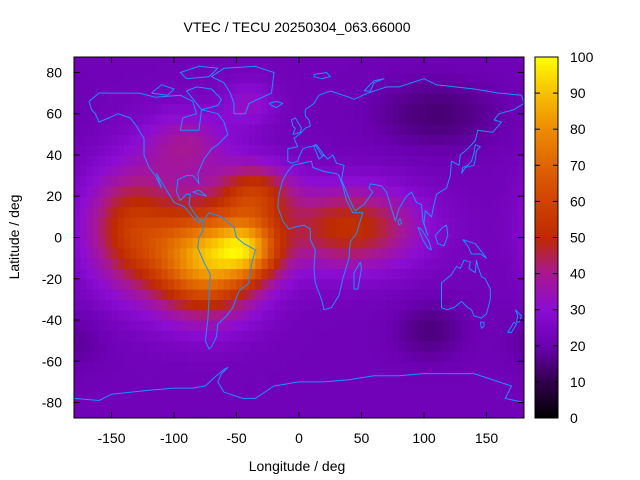 This screenshot has width=640, height=480. I want to click on x-tick-label: 150, so click(487, 438).